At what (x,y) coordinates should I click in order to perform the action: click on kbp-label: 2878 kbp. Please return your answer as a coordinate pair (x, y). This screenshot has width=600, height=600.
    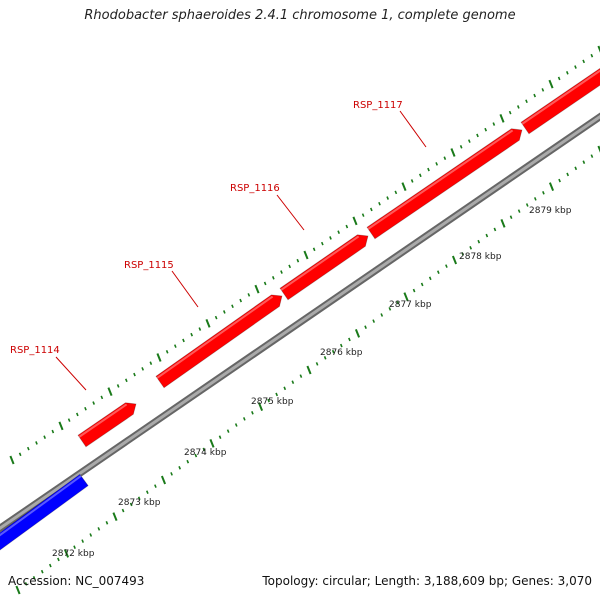
    Looking at the image, I should click on (480, 257).